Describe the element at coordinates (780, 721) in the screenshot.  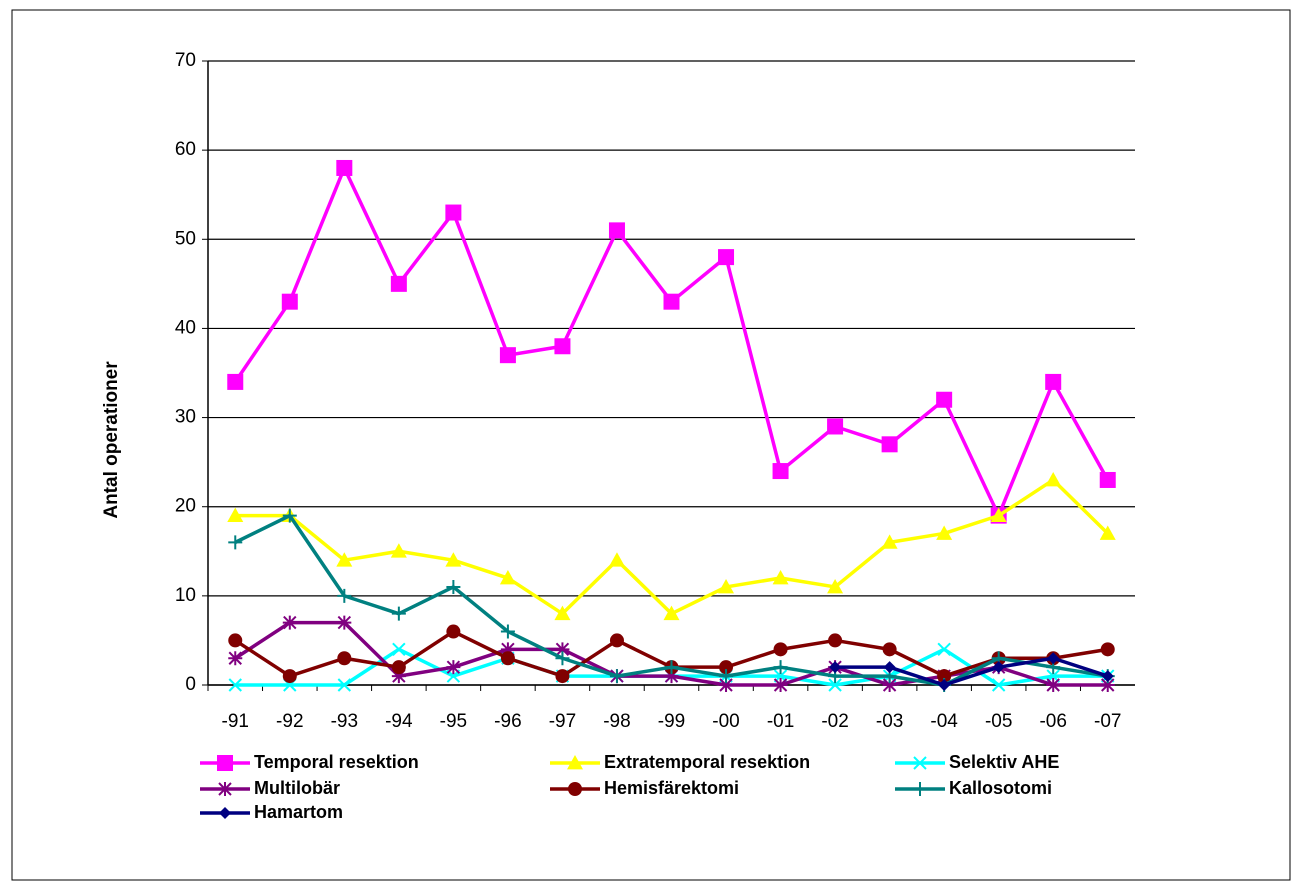
I see `x-tick-label: -01` at that location.